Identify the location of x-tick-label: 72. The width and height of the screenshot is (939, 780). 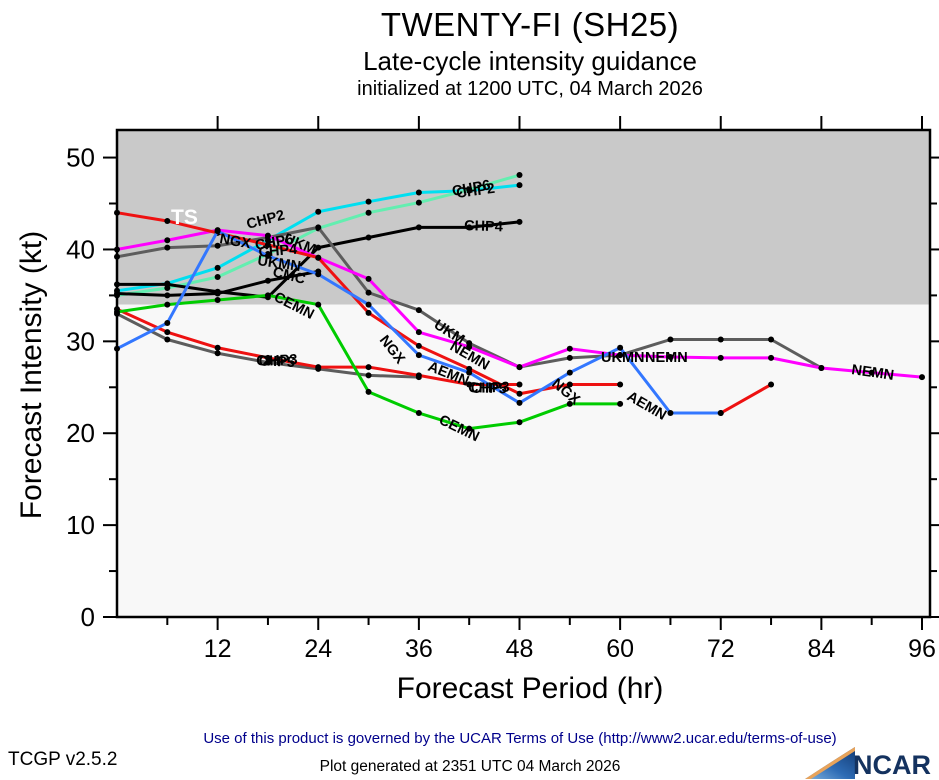
(721, 649).